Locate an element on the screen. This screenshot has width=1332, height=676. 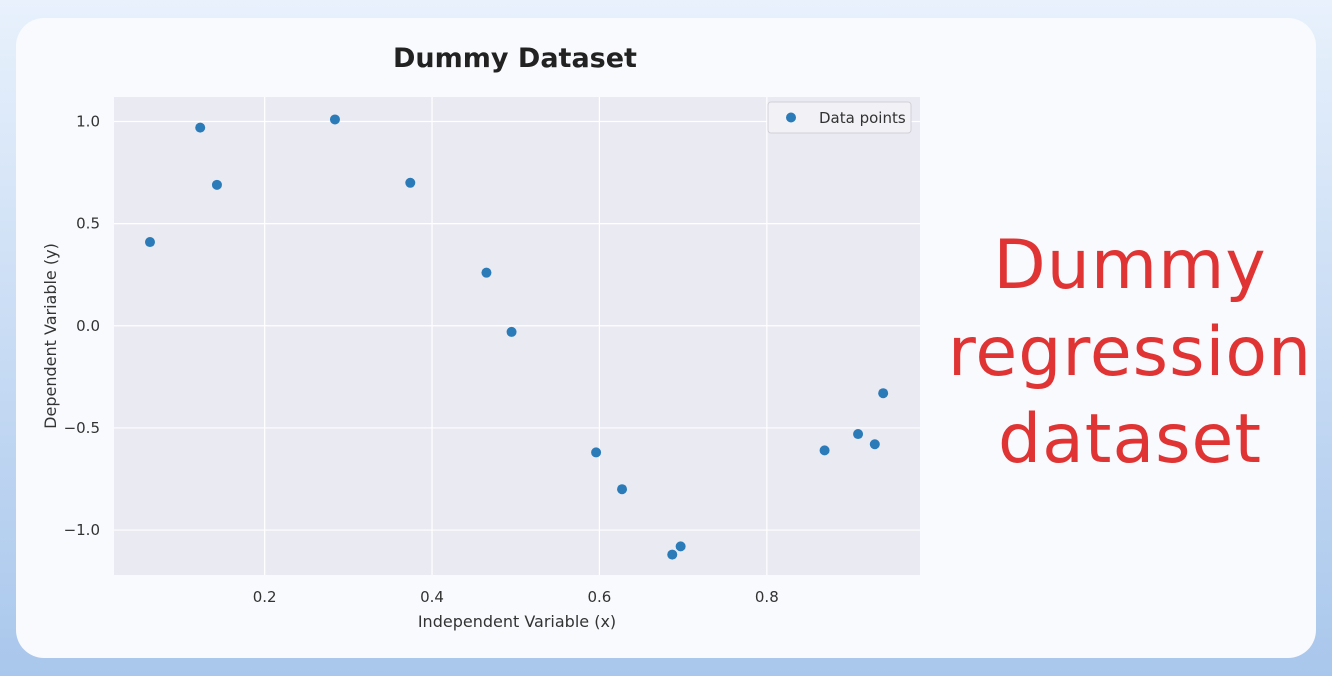
legend-box is located at coordinates (839, 117).